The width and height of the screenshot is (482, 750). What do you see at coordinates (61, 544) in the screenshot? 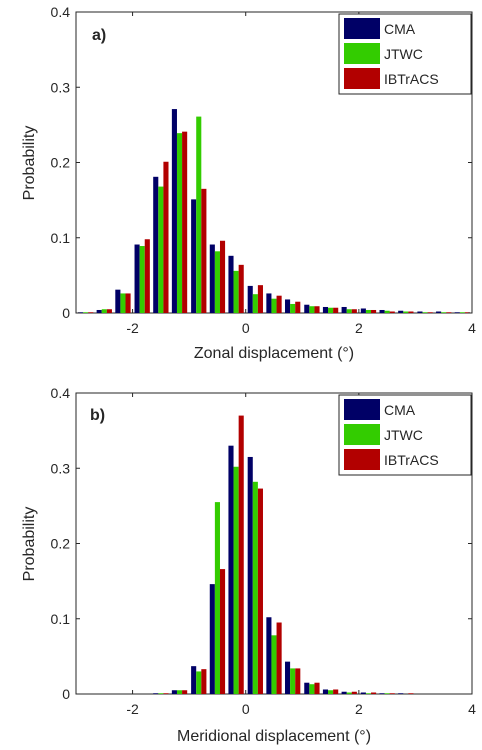
I see `y-tick-label-b-2: 0.2` at bounding box center [61, 544].